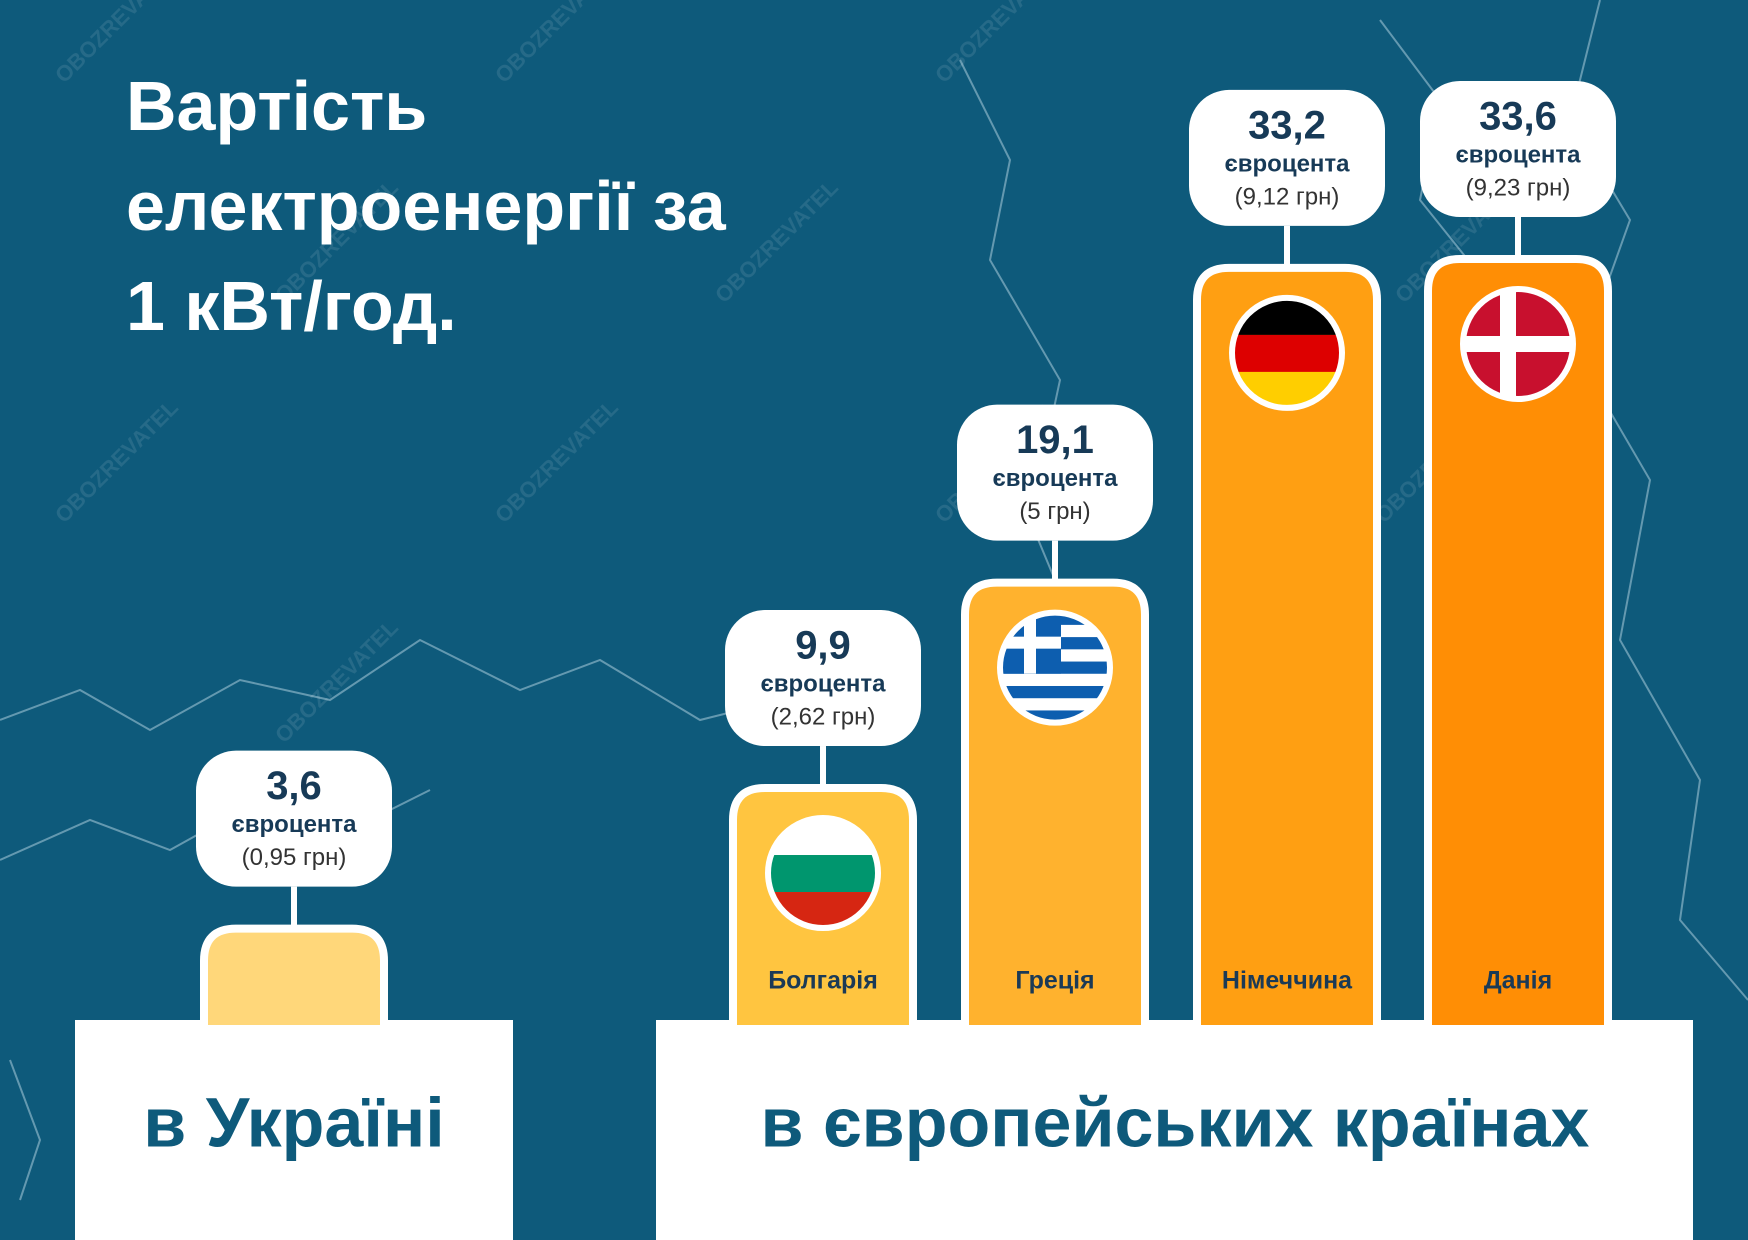  I want to click on value-label: 33,6, so click(1518, 117).